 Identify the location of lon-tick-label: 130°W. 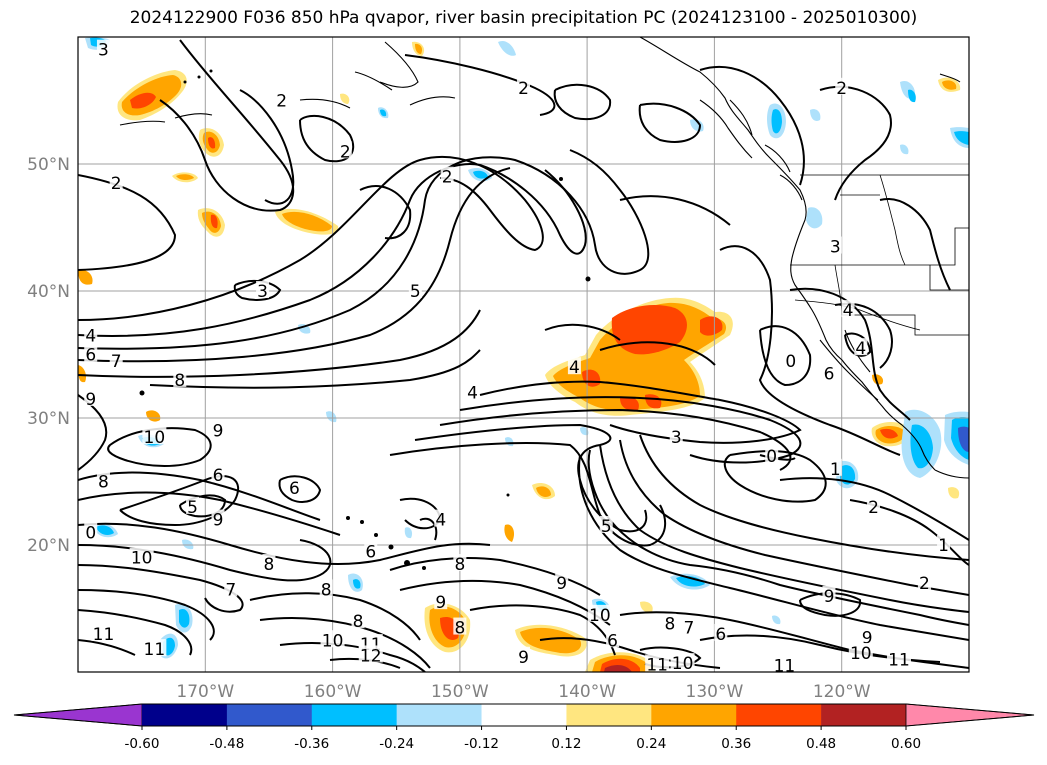
(715, 692).